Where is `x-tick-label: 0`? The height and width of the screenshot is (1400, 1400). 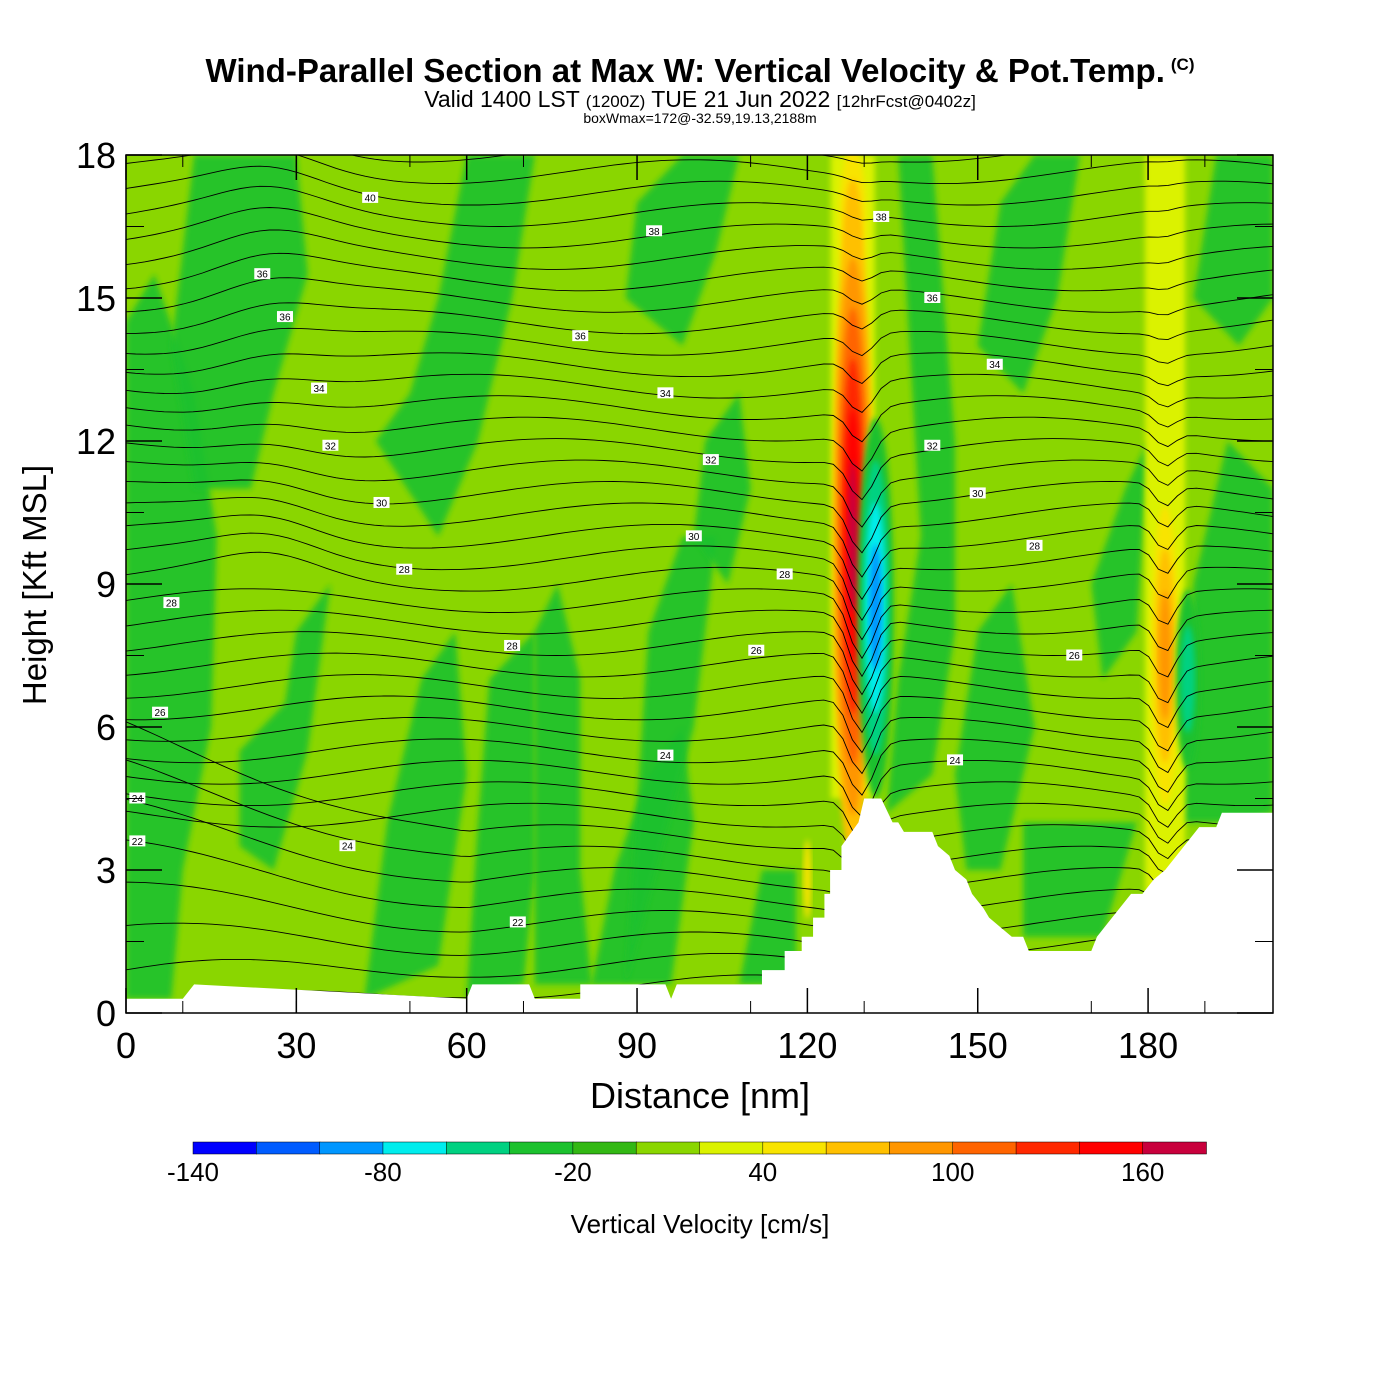 x-tick-label: 0 is located at coordinates (126, 1045).